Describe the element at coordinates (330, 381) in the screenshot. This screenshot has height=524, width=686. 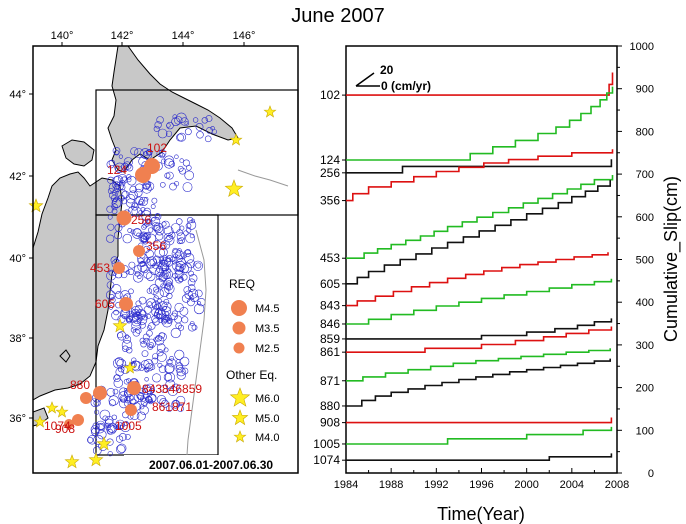
I see `series-label-871: 871` at that location.